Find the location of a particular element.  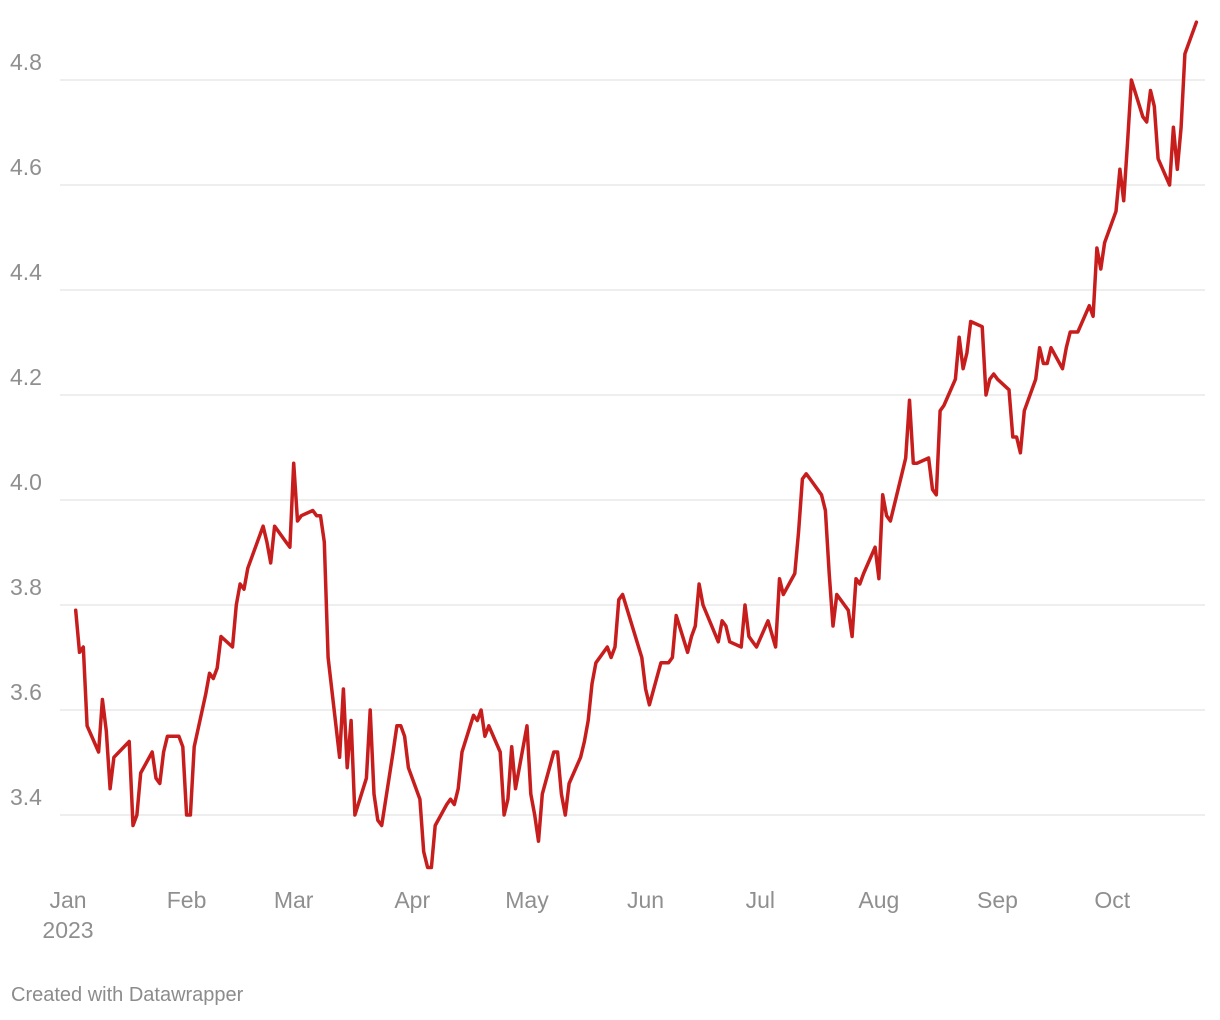

y-tick-label: 3.4 is located at coordinates (26, 797).